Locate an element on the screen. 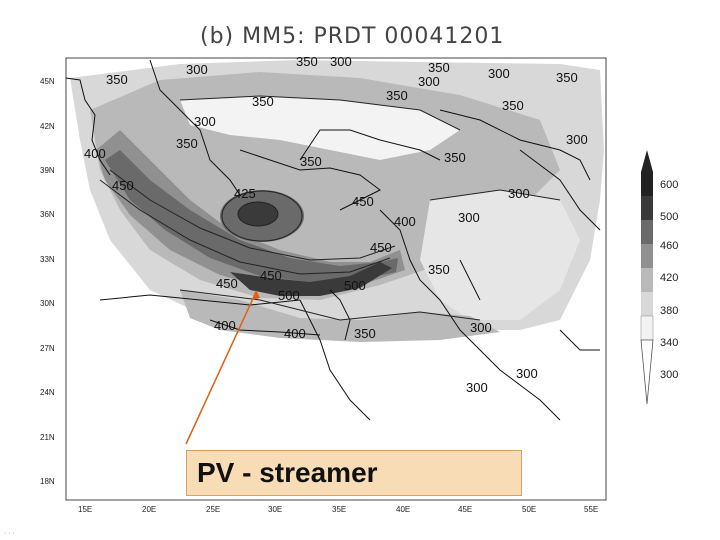 Image resolution: width=720 pixels, height=540 pixels. legend-label: 460 is located at coordinates (669, 246).